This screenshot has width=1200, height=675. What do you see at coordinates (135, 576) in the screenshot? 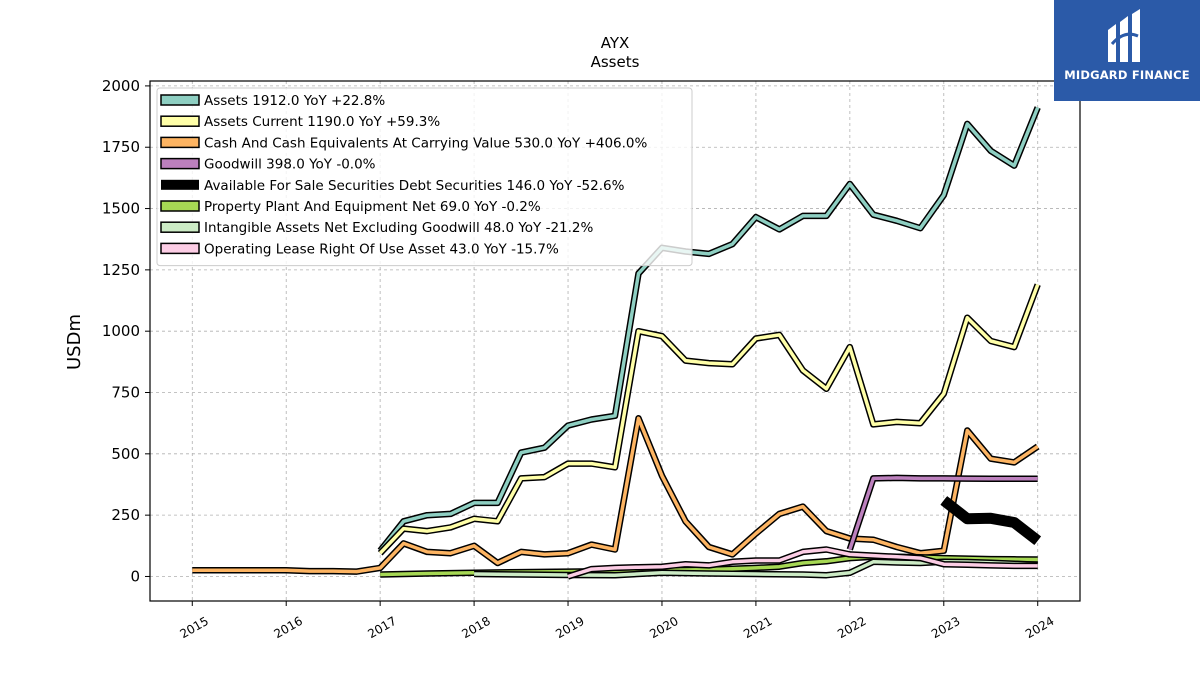
I see `y-tick-label: 0` at bounding box center [135, 576].